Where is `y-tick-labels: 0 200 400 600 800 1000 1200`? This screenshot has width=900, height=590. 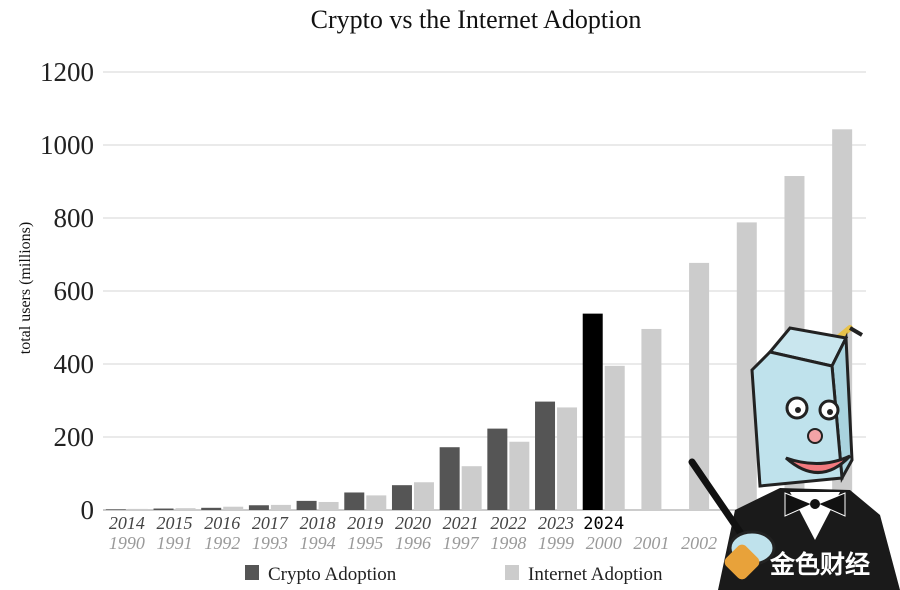
y-tick-labels: 0 200 400 600 800 1000 1200 is located at coordinates (67, 291).